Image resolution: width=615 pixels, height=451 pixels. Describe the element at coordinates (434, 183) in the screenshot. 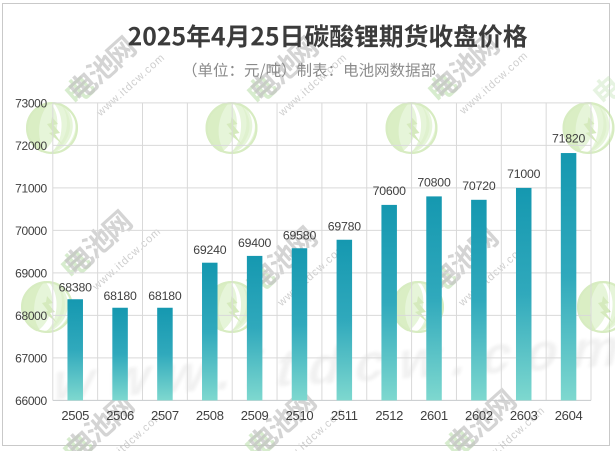

I see `svg-text: 70800` at that location.